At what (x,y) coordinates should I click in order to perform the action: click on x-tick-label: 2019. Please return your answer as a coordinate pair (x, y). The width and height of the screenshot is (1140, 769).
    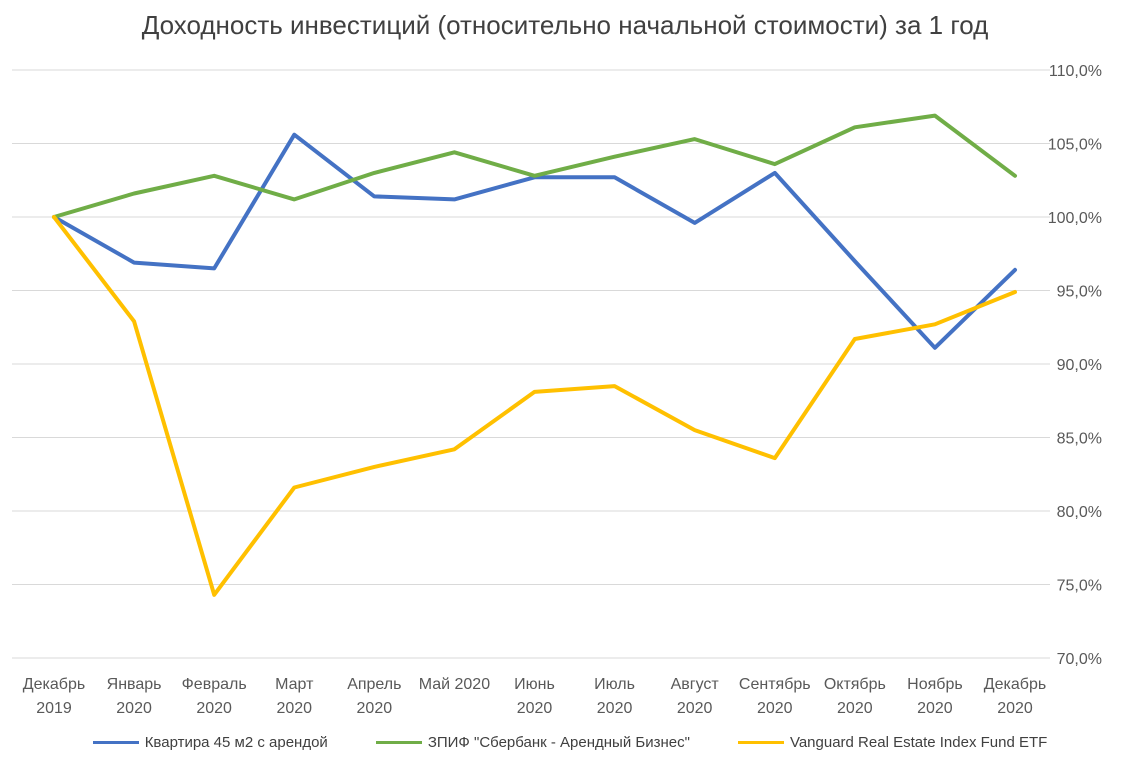
    Looking at the image, I should click on (54, 708).